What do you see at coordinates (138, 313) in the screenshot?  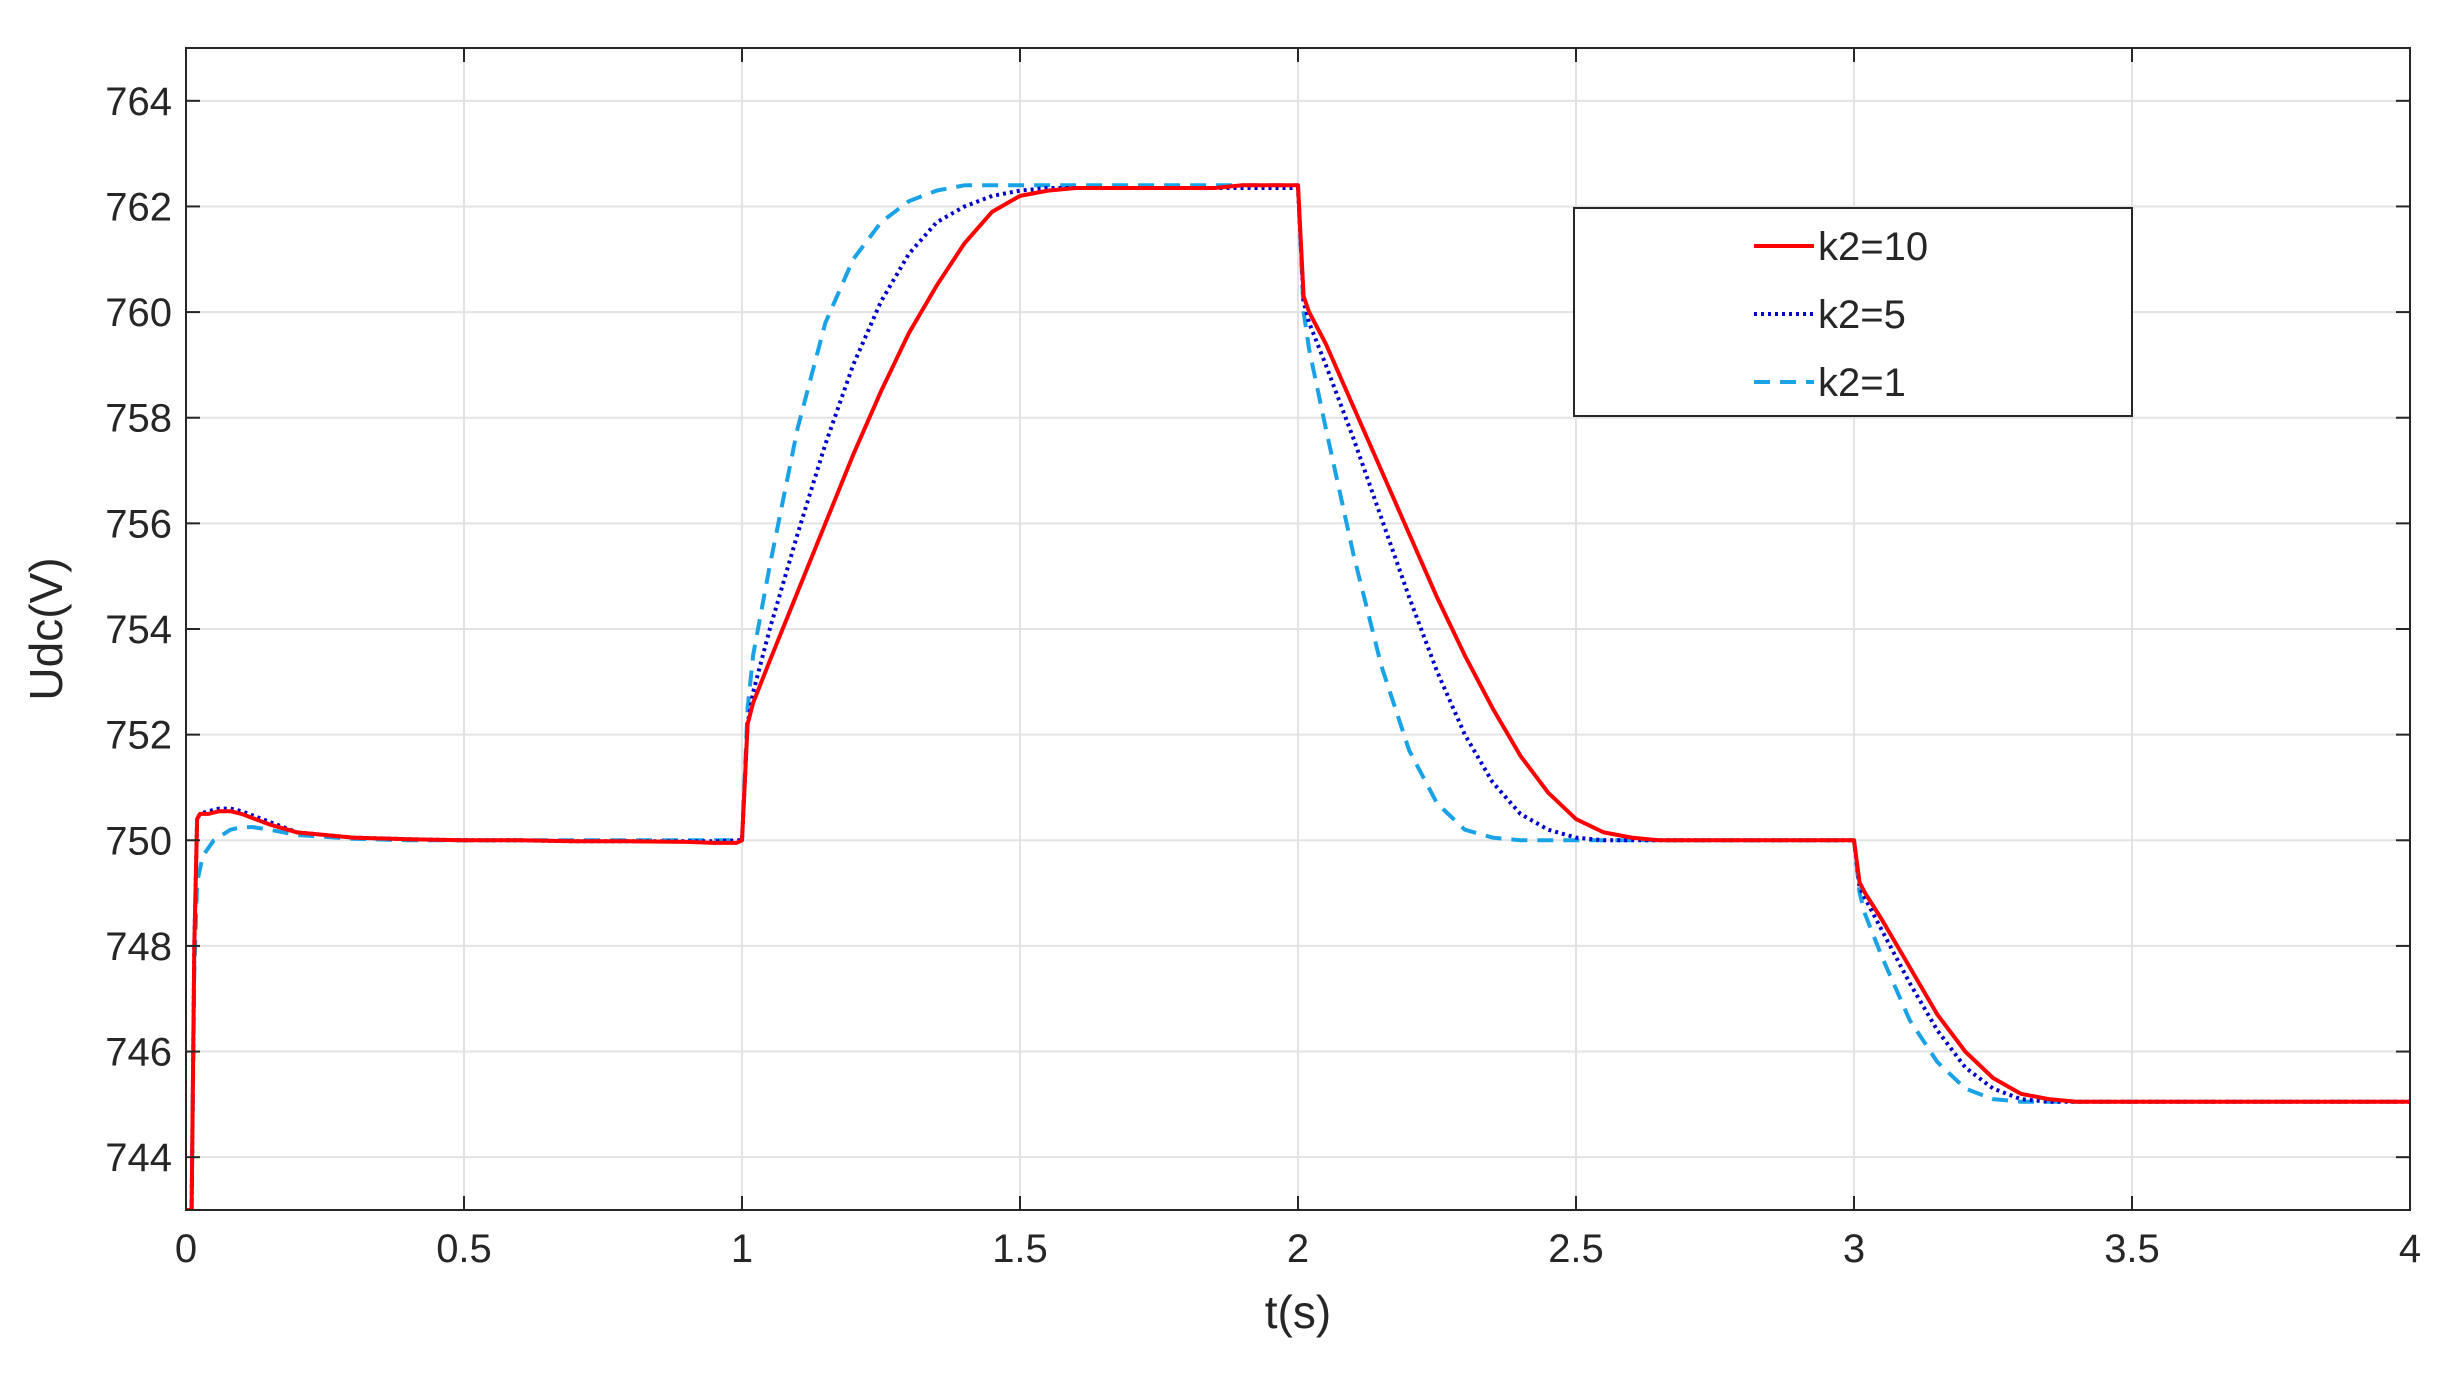 I see `y-tick-label: 760` at bounding box center [138, 313].